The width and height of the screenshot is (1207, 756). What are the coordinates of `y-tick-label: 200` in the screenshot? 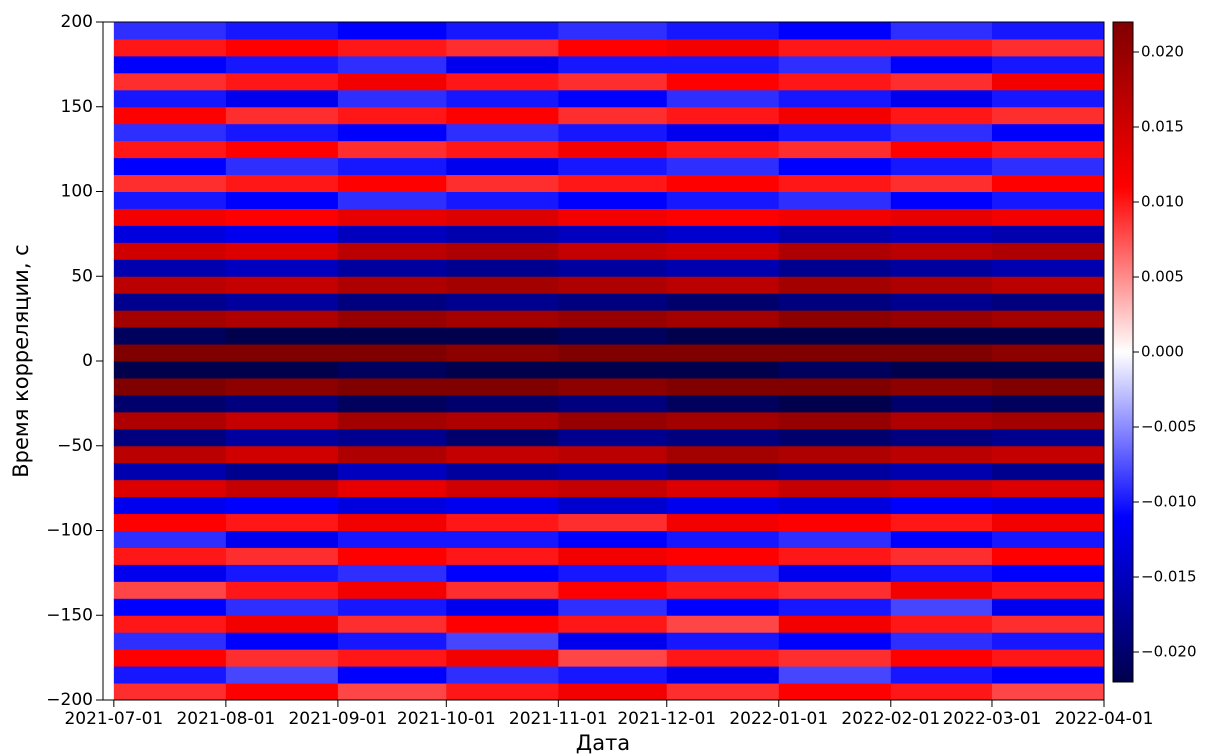 It's located at (77, 22).